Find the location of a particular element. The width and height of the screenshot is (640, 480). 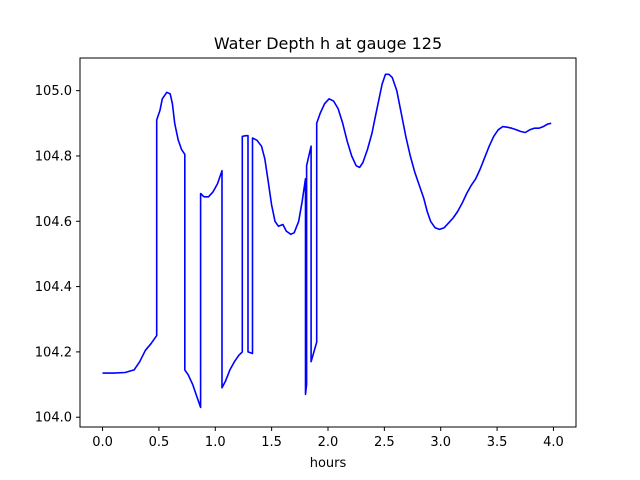

y-axis: 104.0 104.2 104.4 104.6 104.8 105.0 is located at coordinates (57, 255).